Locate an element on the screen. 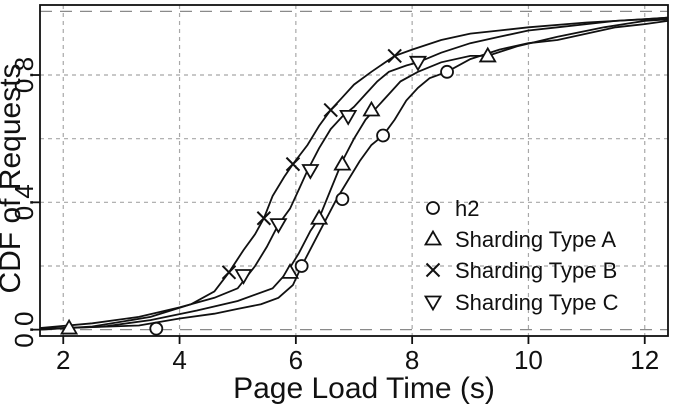 This screenshot has width=676, height=407. legend-label-sharding-b: Sharding Type B is located at coordinates (536, 270).